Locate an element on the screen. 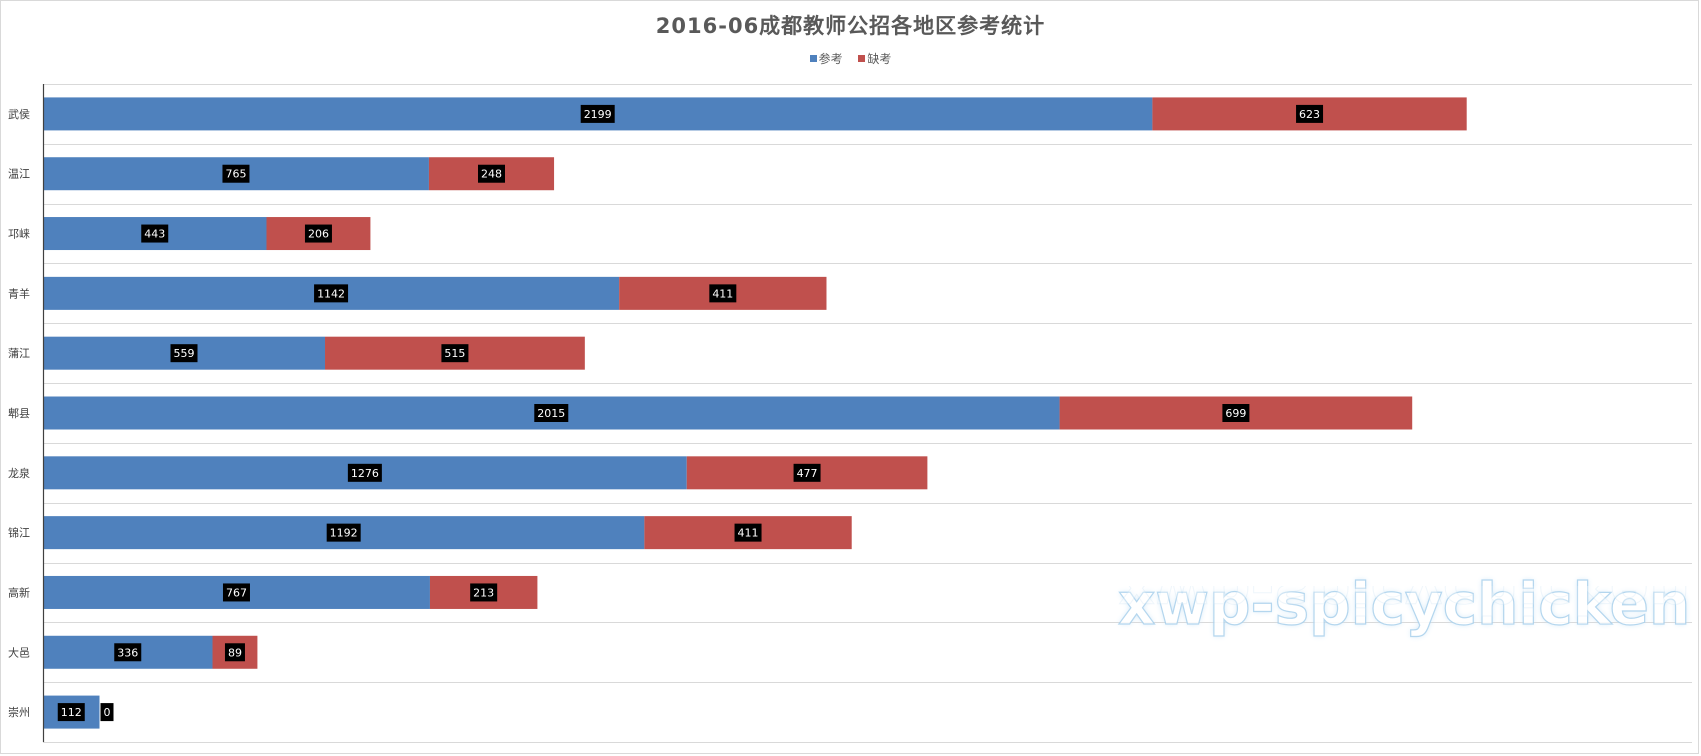 This screenshot has height=756, width=1701. data-label: 515 is located at coordinates (454, 353).